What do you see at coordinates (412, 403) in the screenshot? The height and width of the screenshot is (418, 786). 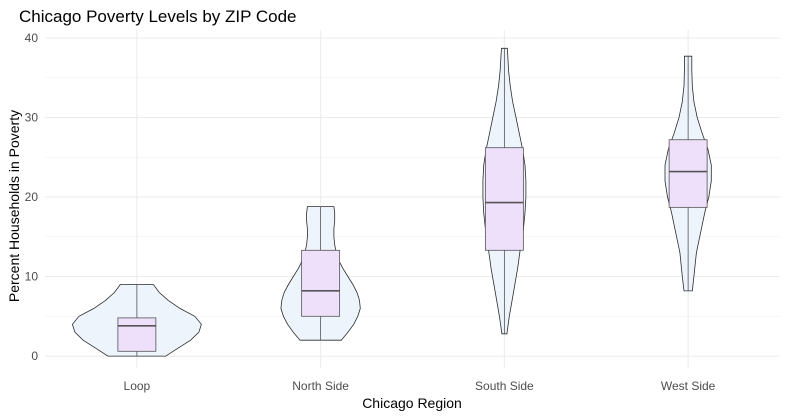 I see `x-axis-title: Chicago Region` at bounding box center [412, 403].